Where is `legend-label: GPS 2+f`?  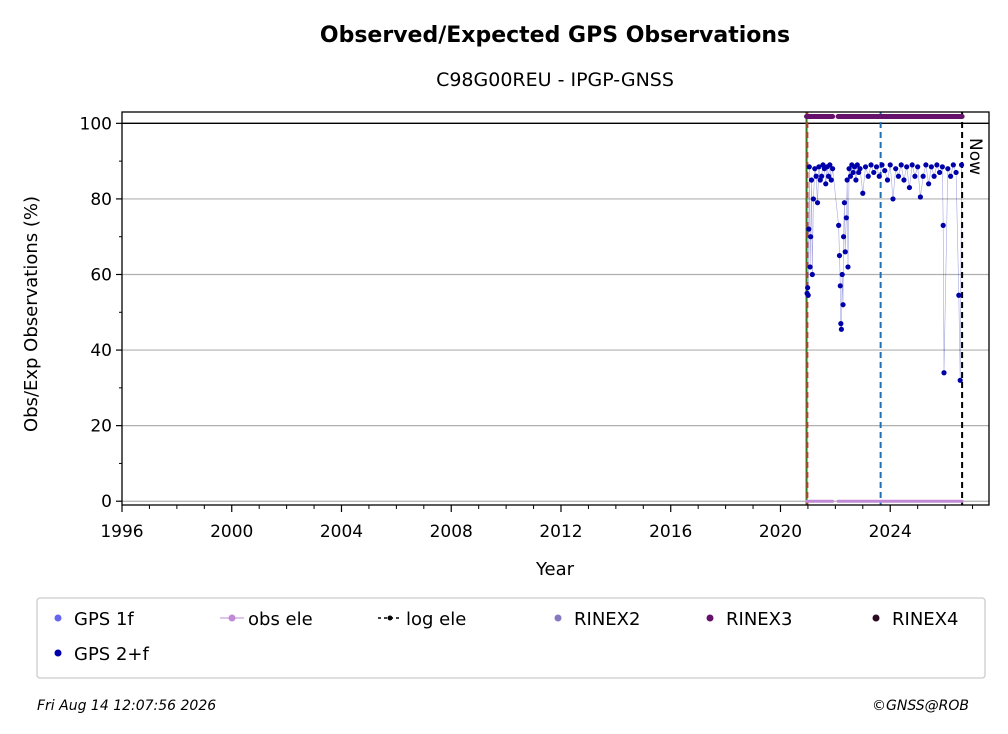
legend-label: GPS 2+f is located at coordinates (111, 654).